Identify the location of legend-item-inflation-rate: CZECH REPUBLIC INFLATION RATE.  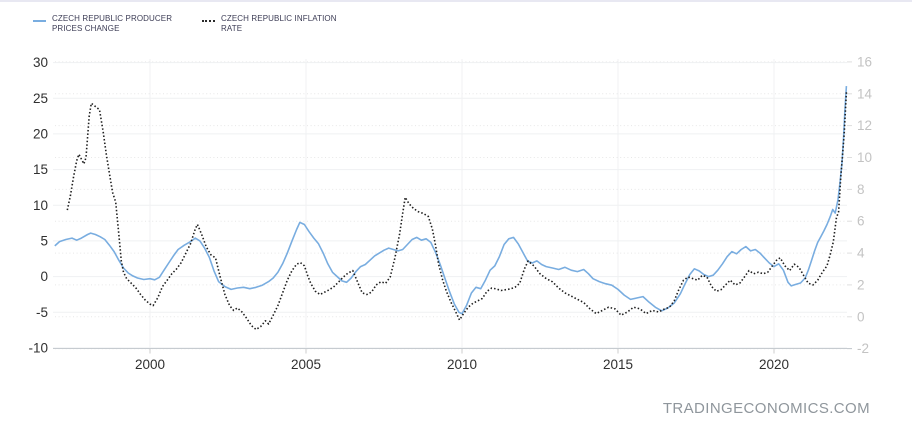
(270, 24).